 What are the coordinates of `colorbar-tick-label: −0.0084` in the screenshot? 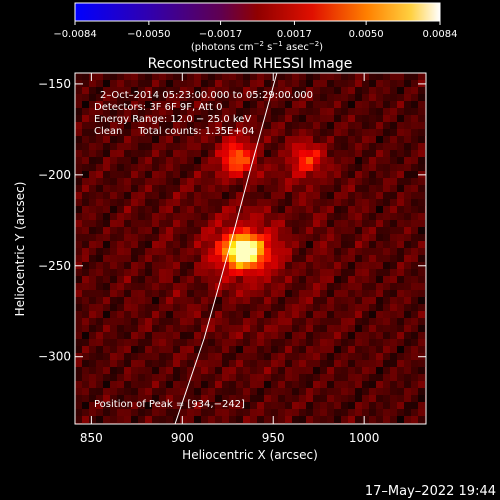 It's located at (74, 34).